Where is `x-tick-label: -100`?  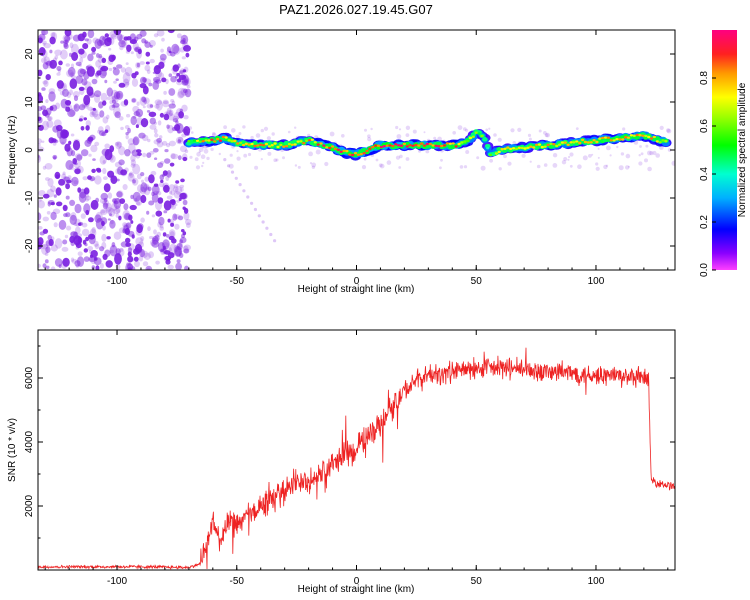 x-tick-label: -100 is located at coordinates (117, 281).